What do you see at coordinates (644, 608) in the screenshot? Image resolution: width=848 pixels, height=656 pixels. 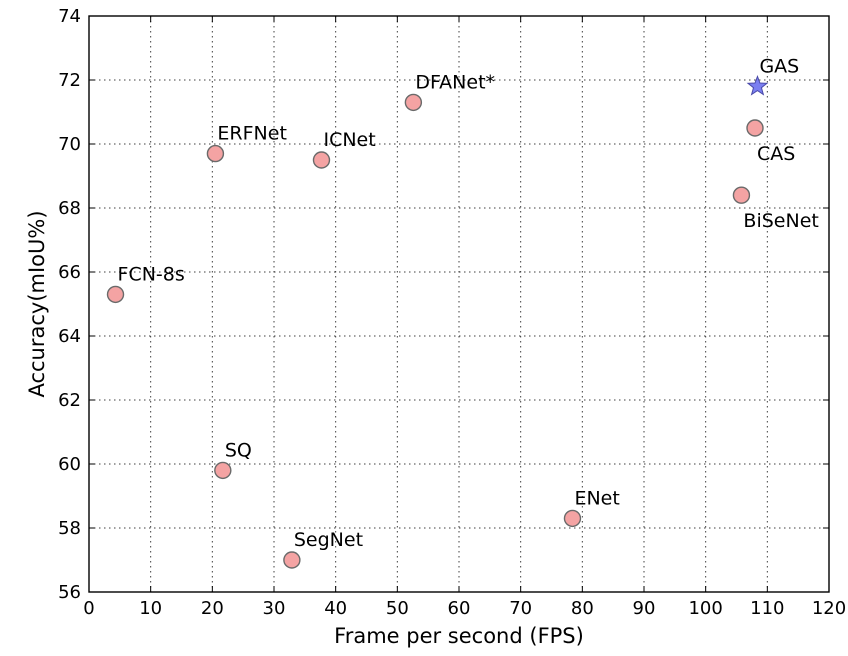 I see `x-tick-label: 90` at bounding box center [644, 608].